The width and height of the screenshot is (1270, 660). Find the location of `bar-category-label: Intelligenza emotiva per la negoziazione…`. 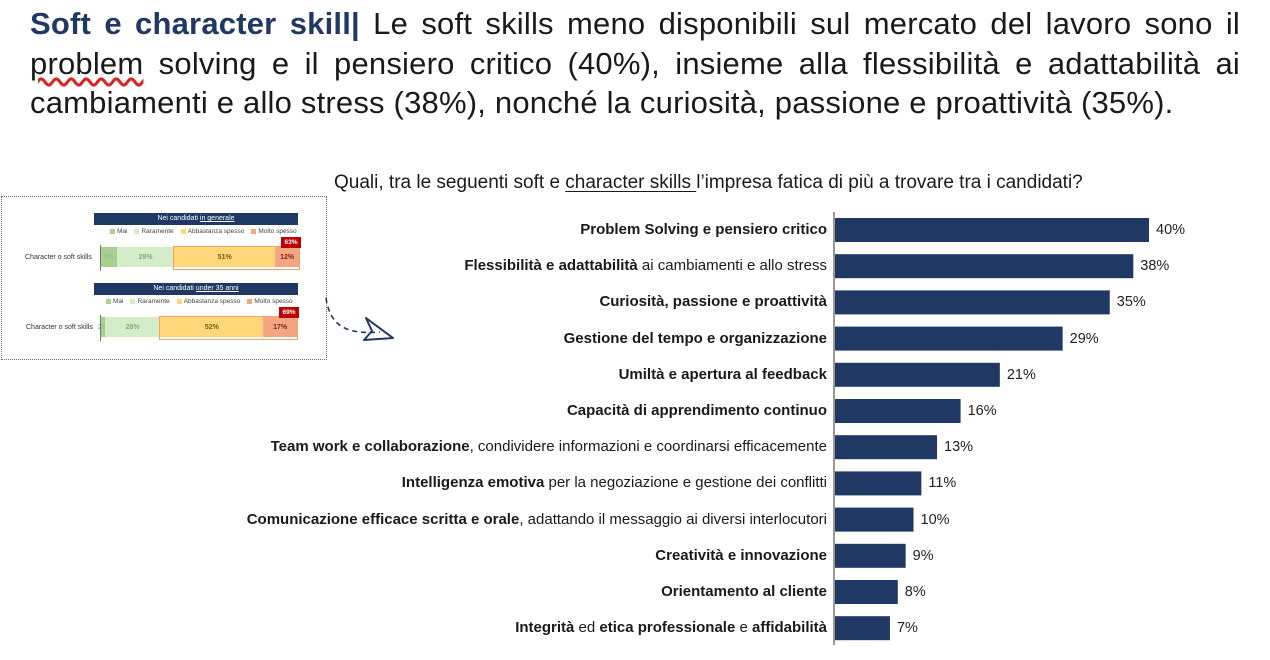

bar-category-label: Intelligenza emotiva per la negoziazione… is located at coordinates (614, 483).